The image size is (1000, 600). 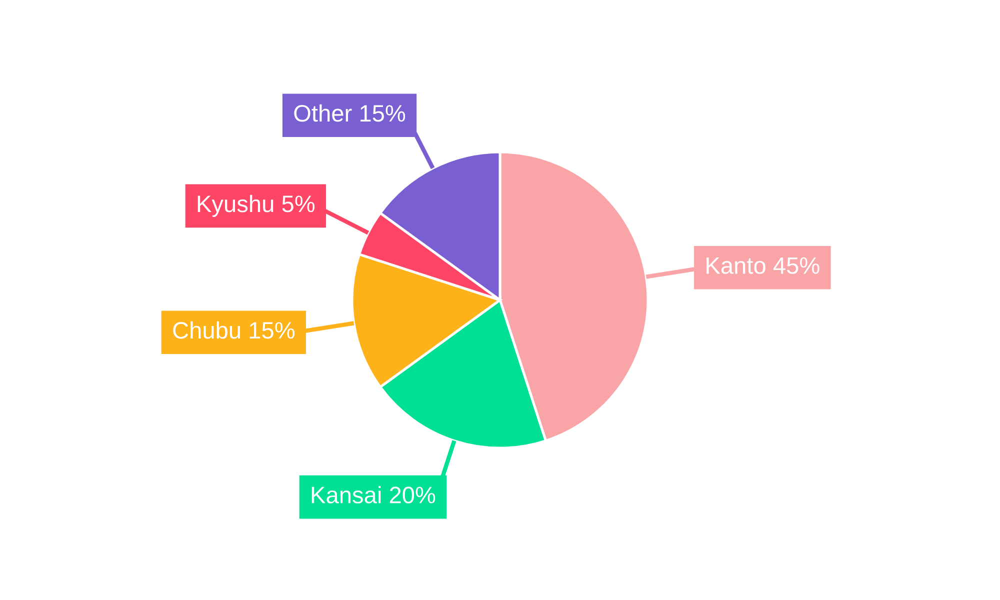 What do you see at coordinates (350, 113) in the screenshot?
I see `slice-label: Other 15%` at bounding box center [350, 113].